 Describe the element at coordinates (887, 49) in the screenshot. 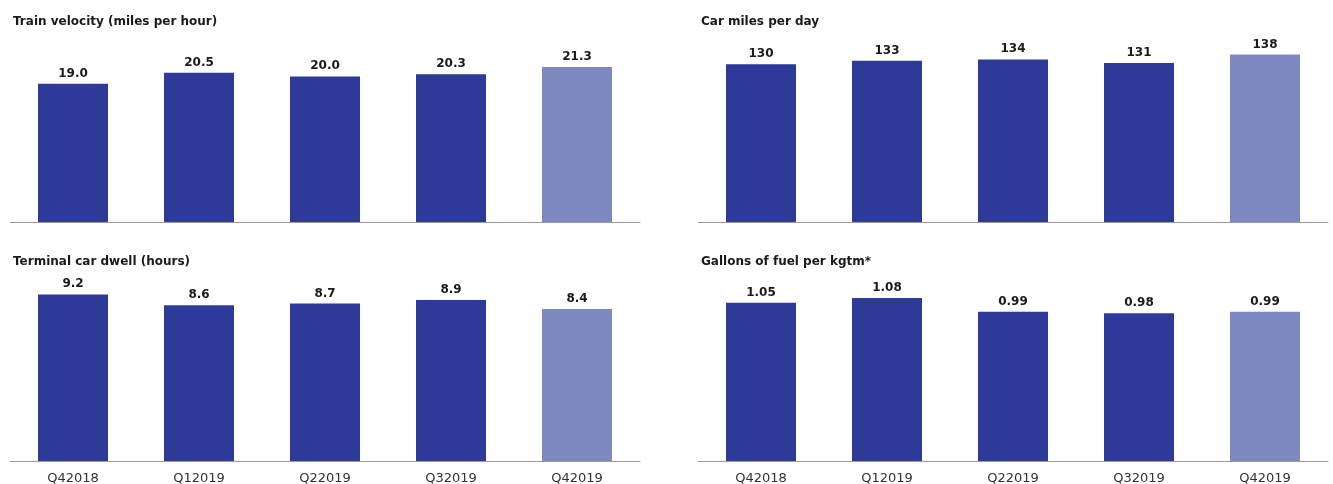

I see `data-label: 133` at that location.